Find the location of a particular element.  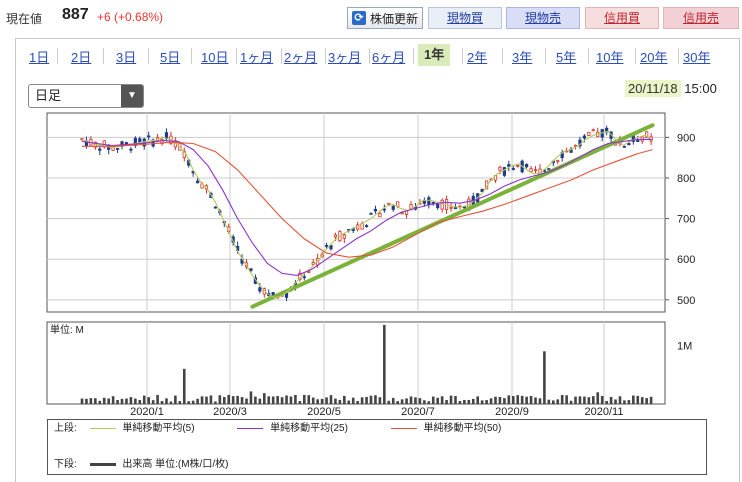

interval-select: 日足 ▼ is located at coordinates (86, 96).